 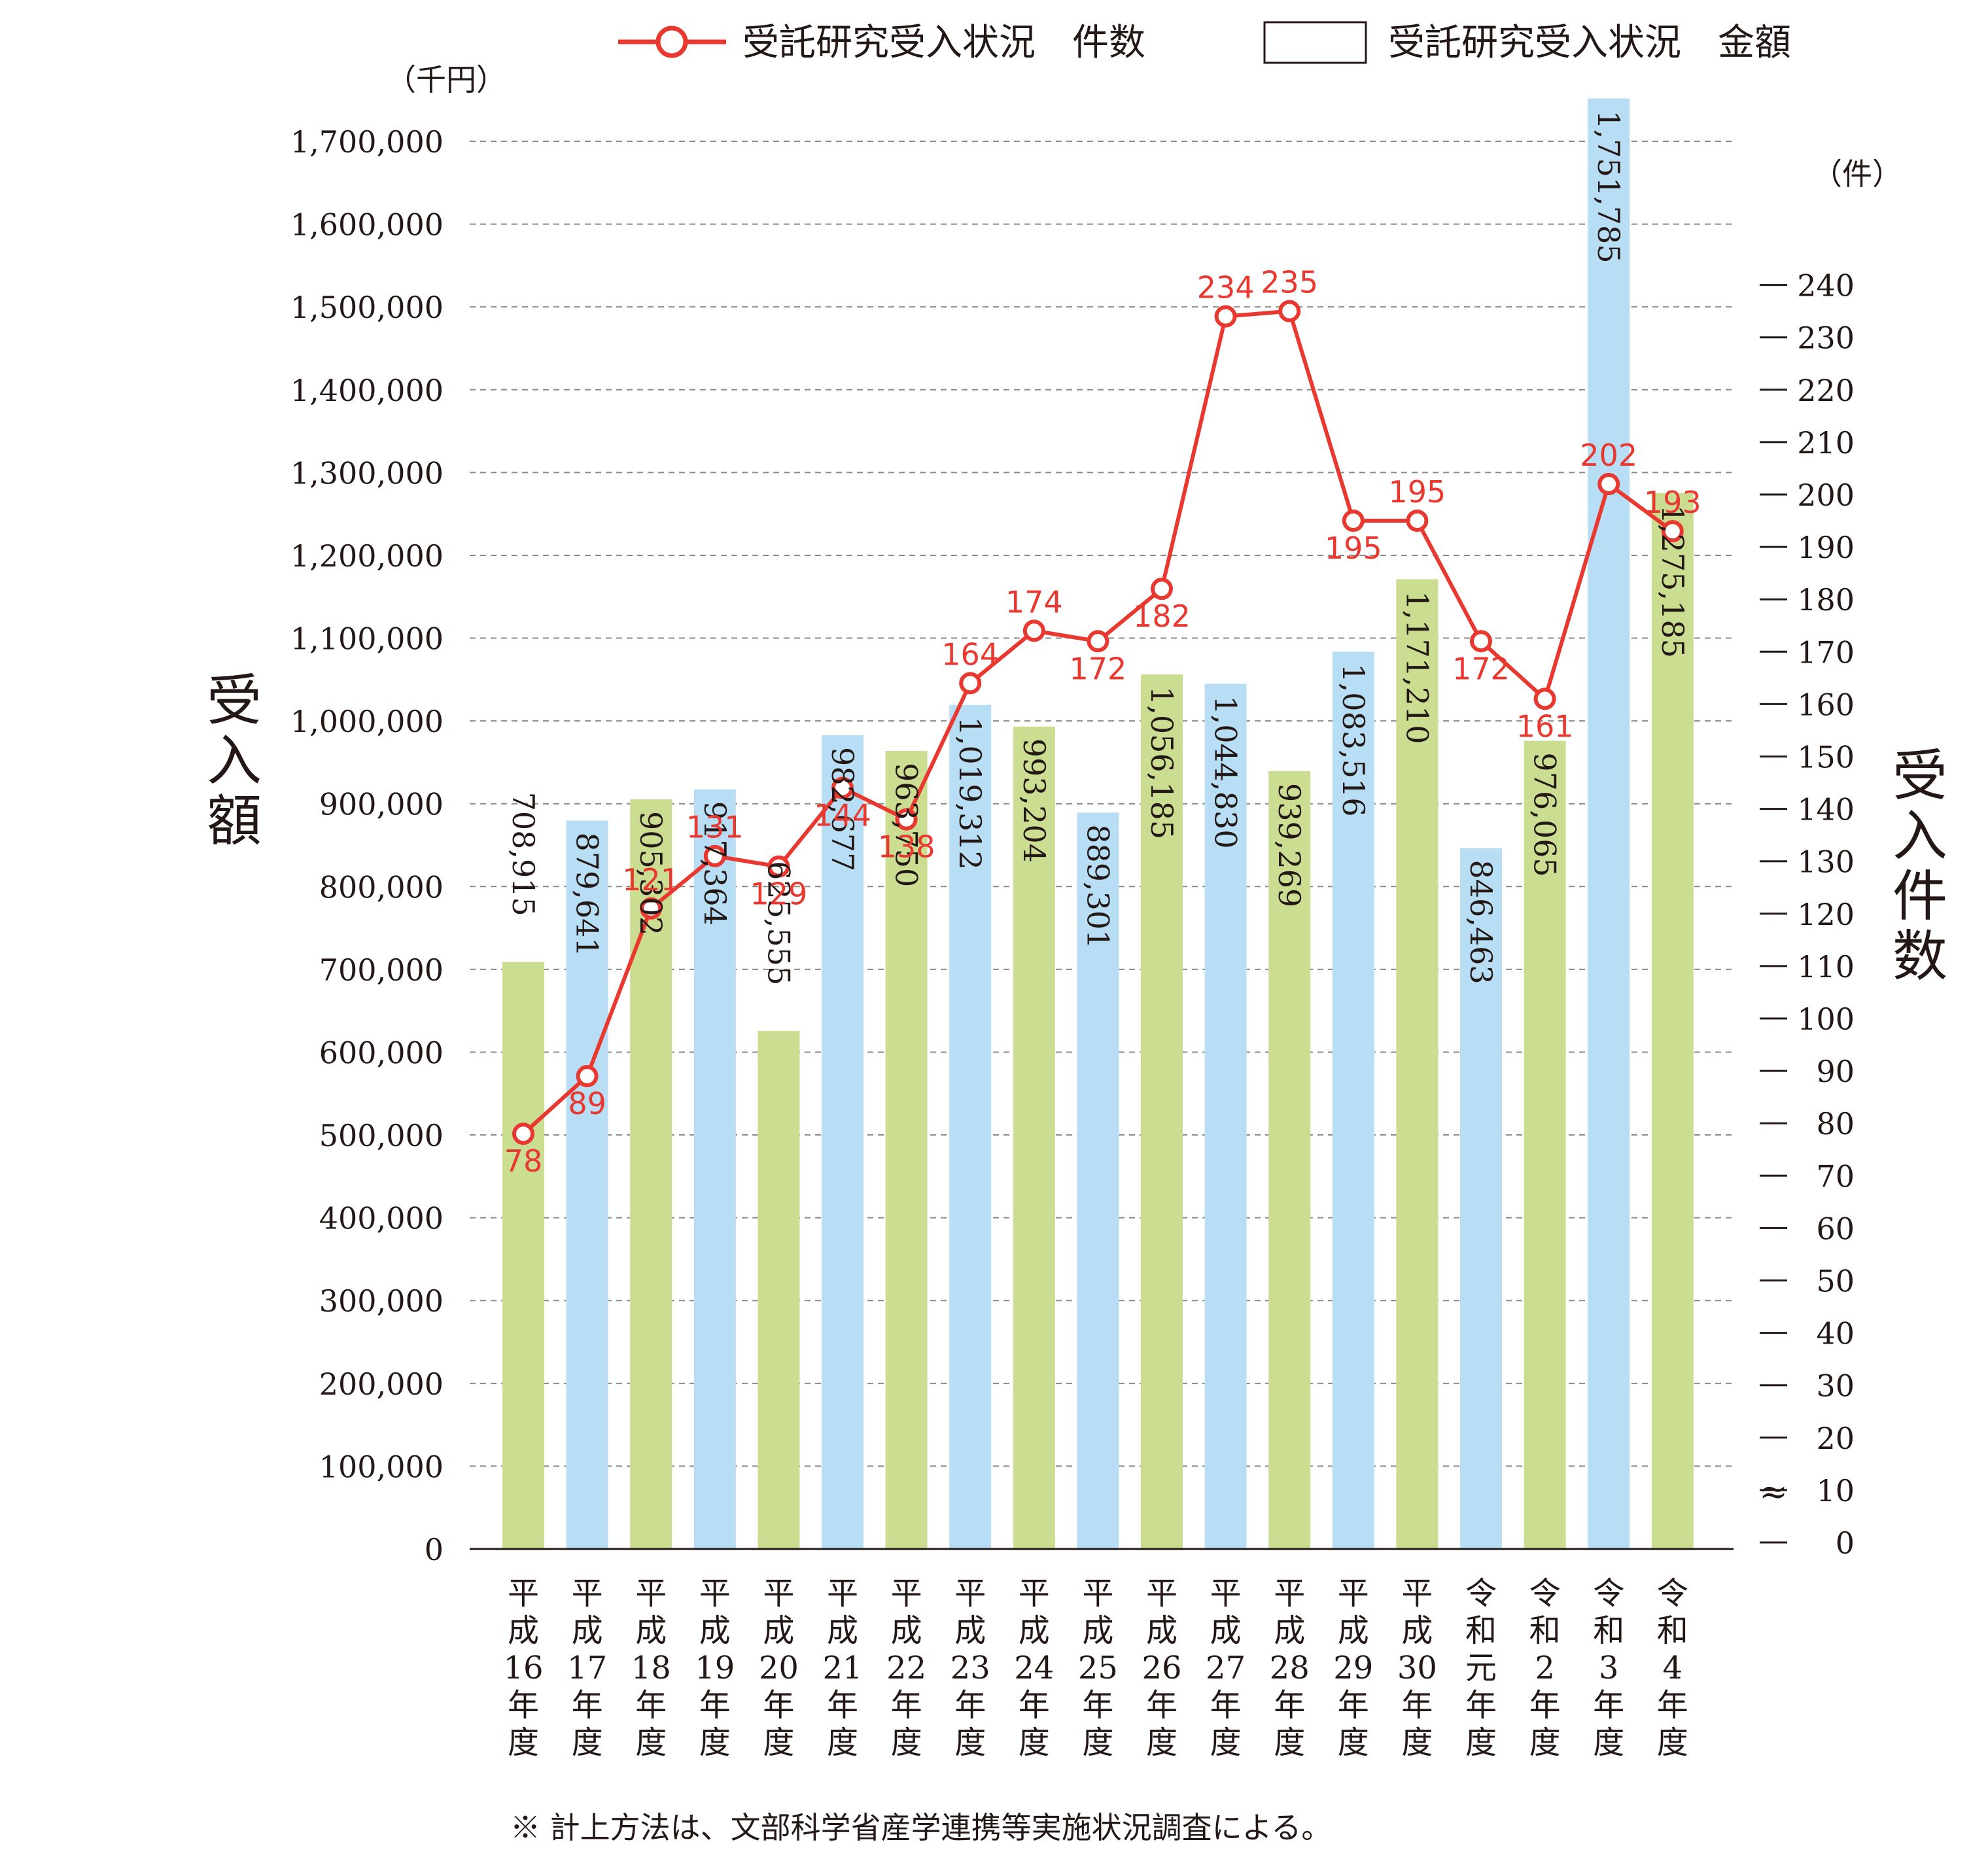 What do you see at coordinates (1035, 801) in the screenshot?
I see `bar-value-label: 993,204` at bounding box center [1035, 801].